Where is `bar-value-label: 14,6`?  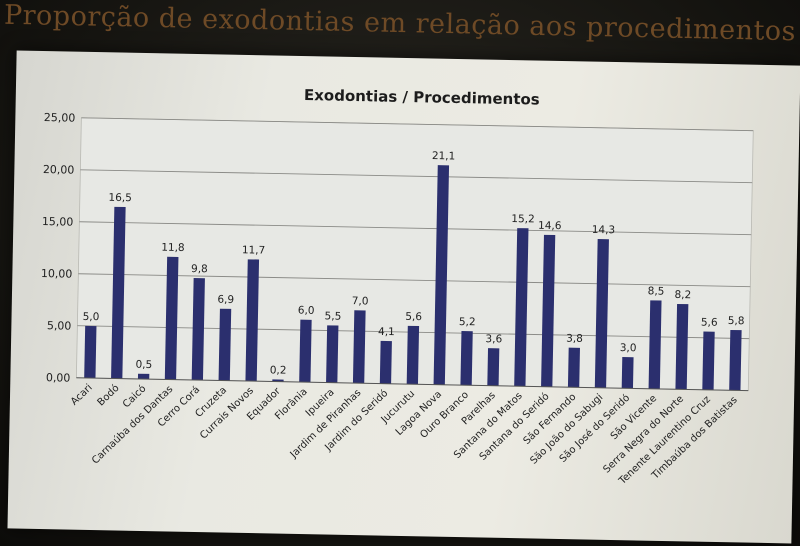
bar-value-label: 14,6 is located at coordinates (550, 226).